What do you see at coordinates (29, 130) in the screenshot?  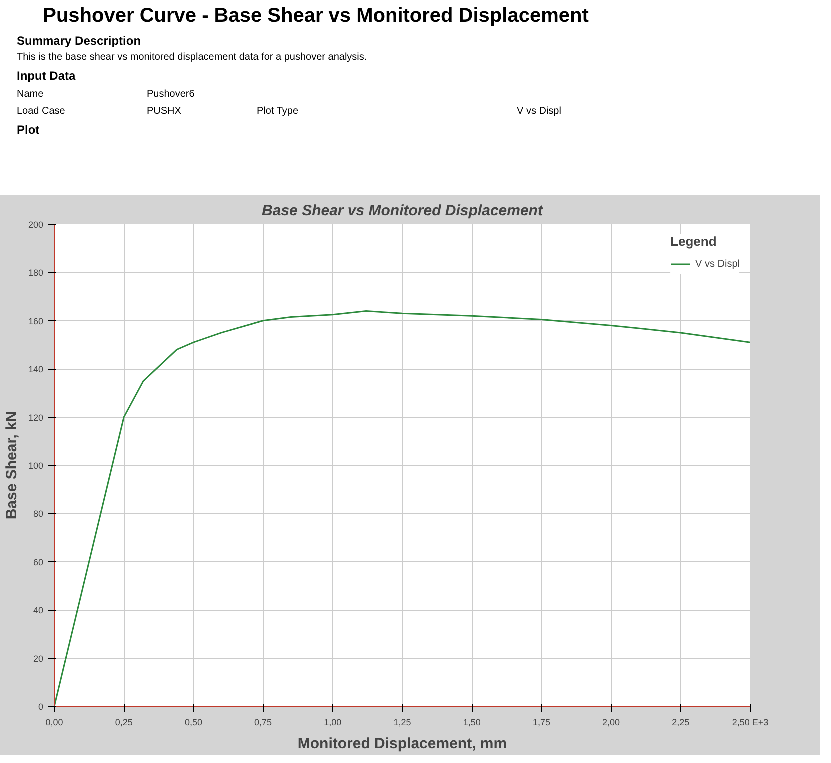 I see `text: Plot` at bounding box center [29, 130].